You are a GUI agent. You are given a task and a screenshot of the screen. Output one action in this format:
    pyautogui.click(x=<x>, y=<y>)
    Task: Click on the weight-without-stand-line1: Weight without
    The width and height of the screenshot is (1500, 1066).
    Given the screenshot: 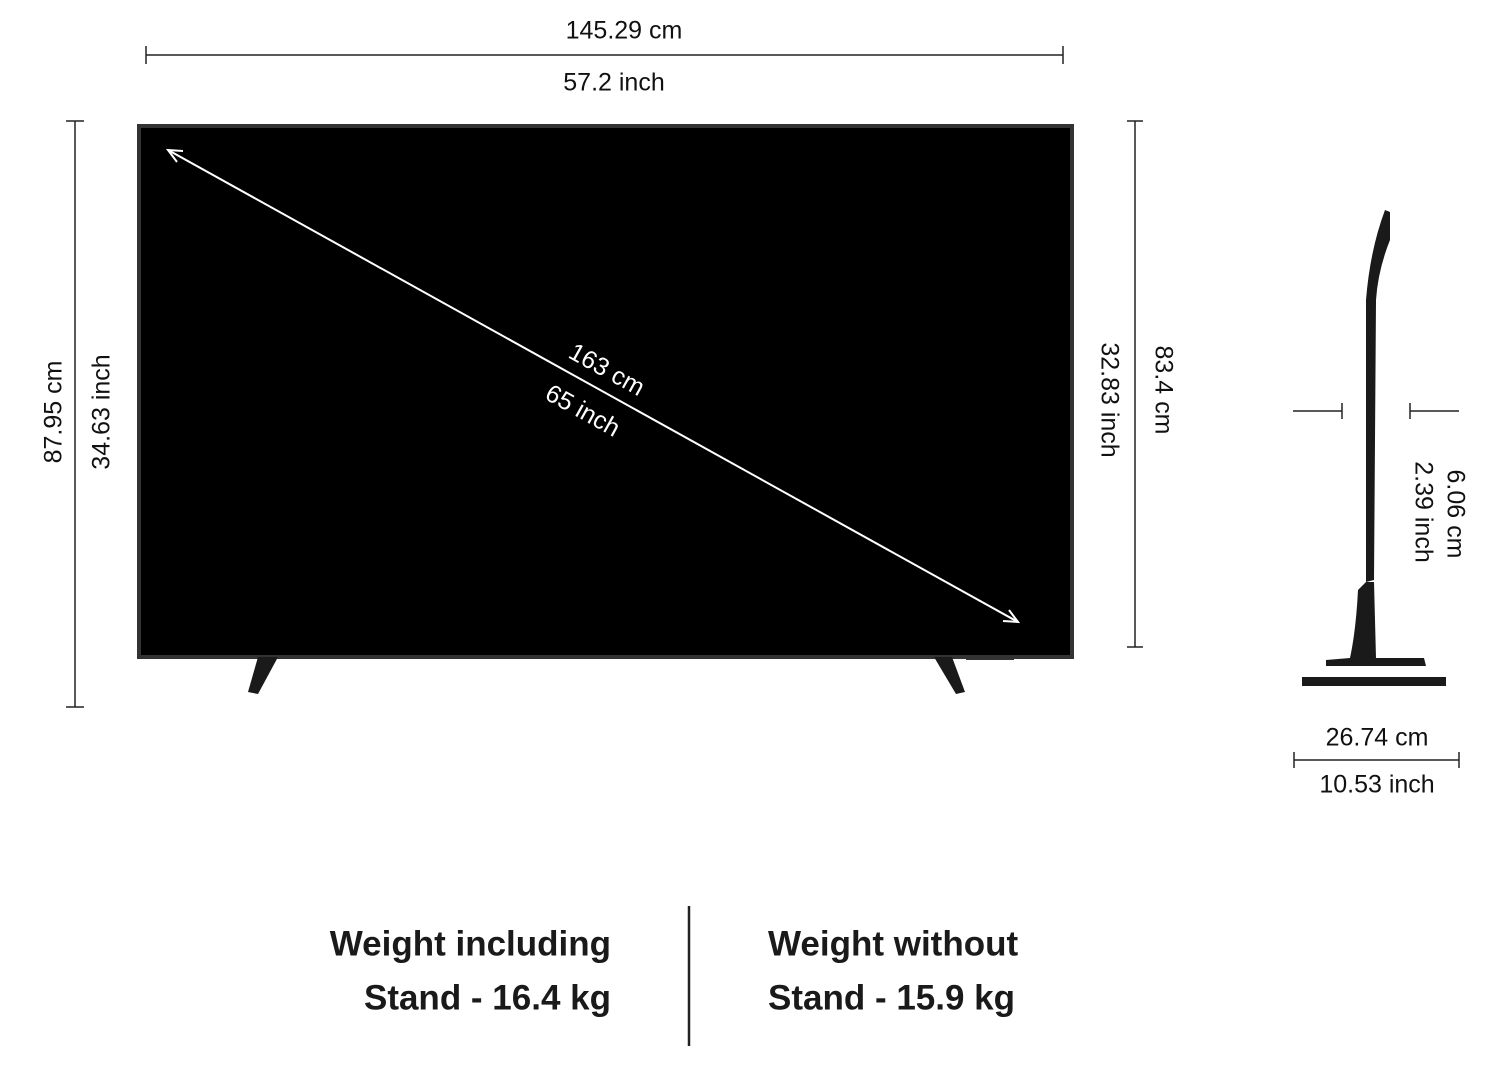 What is the action you would take?
    pyautogui.click(x=893, y=943)
    